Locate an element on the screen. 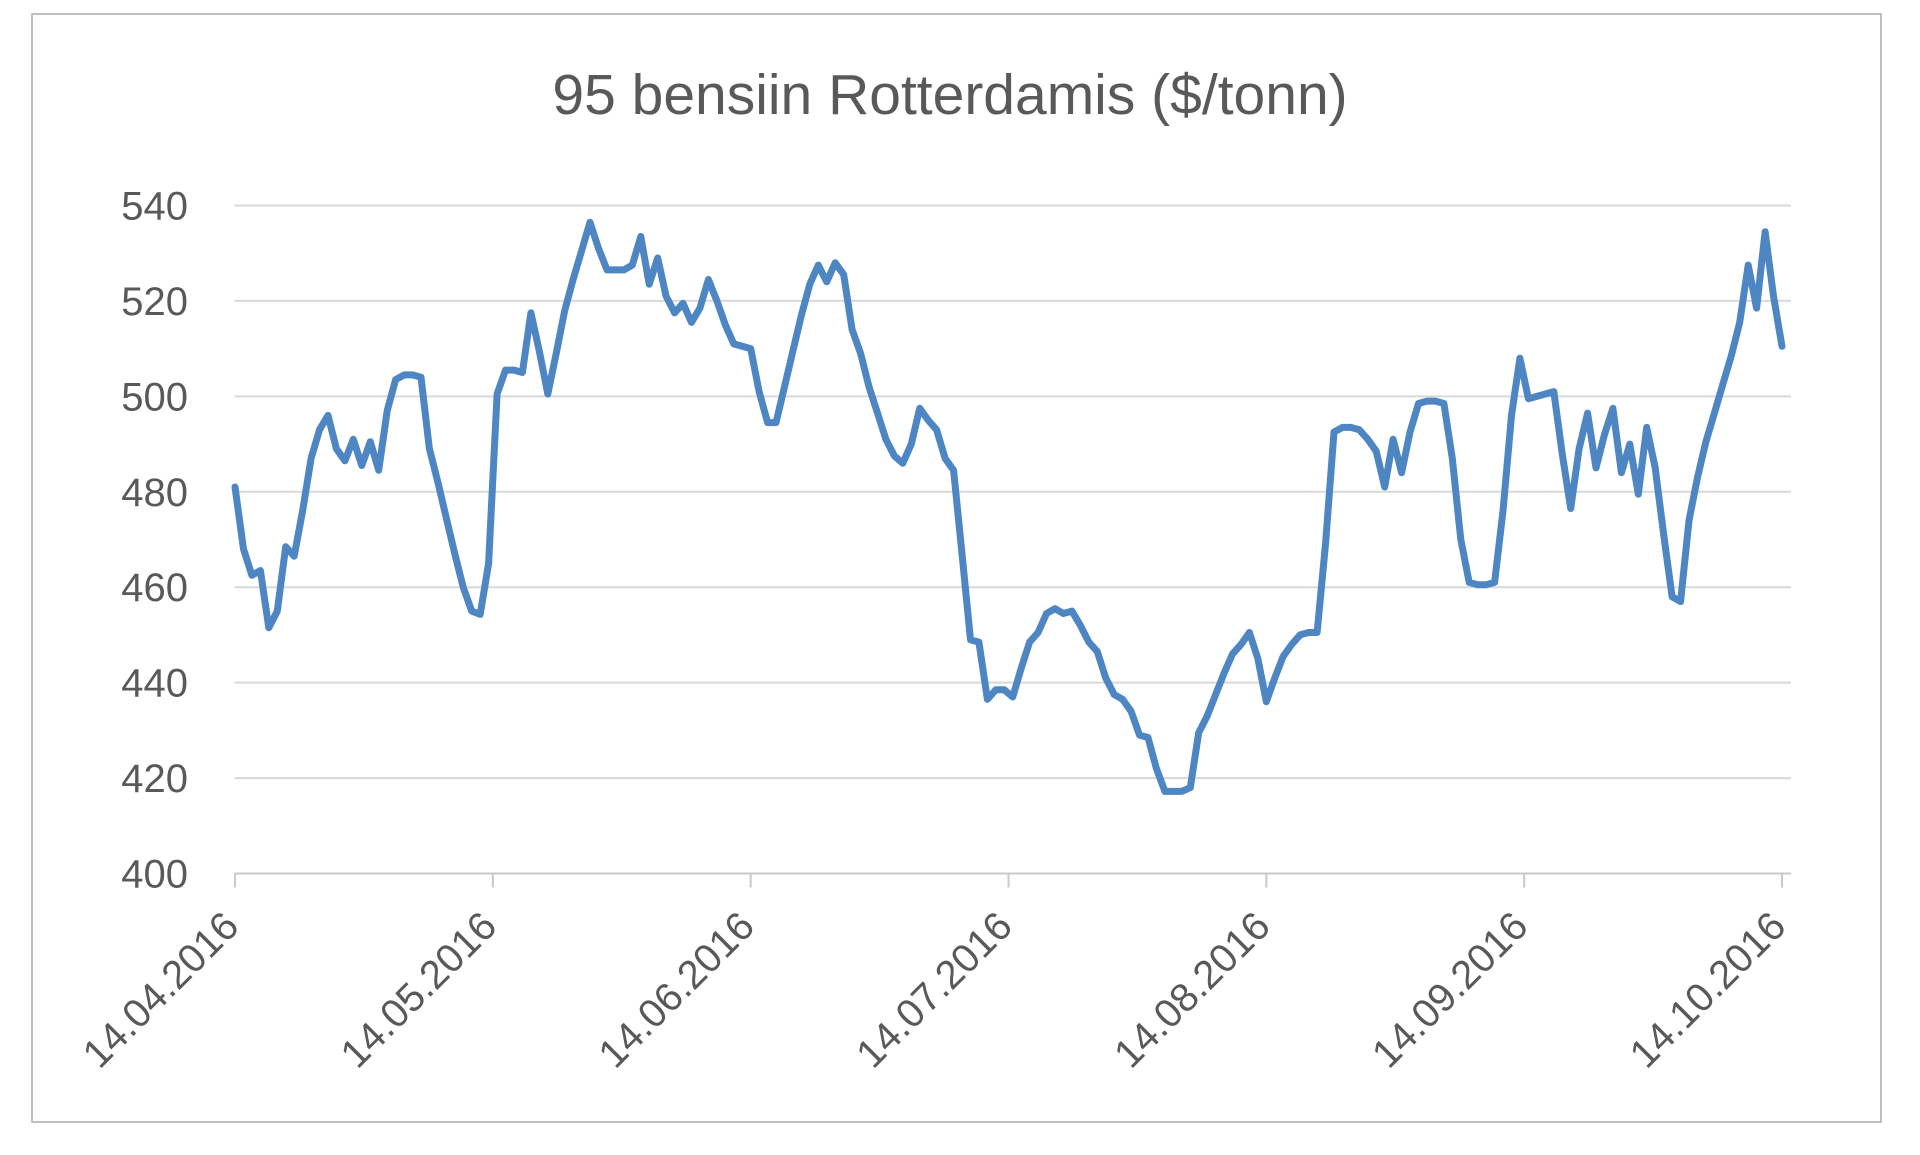 This screenshot has width=1920, height=1155. y-axis-labels-group: 540 520 500 480 460 440 420 400 is located at coordinates (154, 541).